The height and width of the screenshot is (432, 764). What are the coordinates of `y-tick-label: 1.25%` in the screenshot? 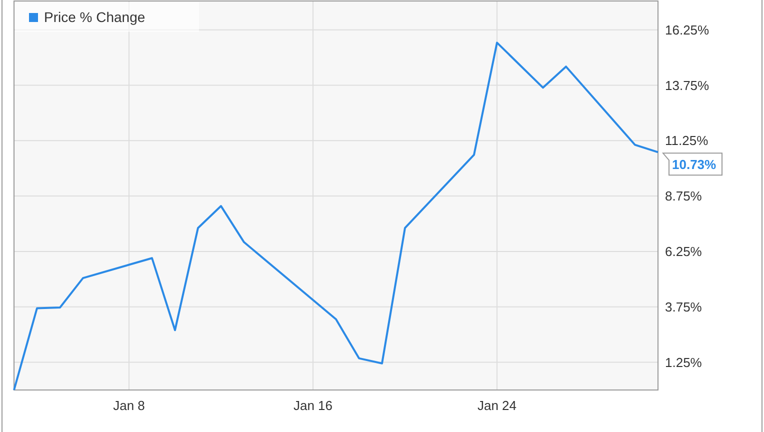 It's located at (683, 362).